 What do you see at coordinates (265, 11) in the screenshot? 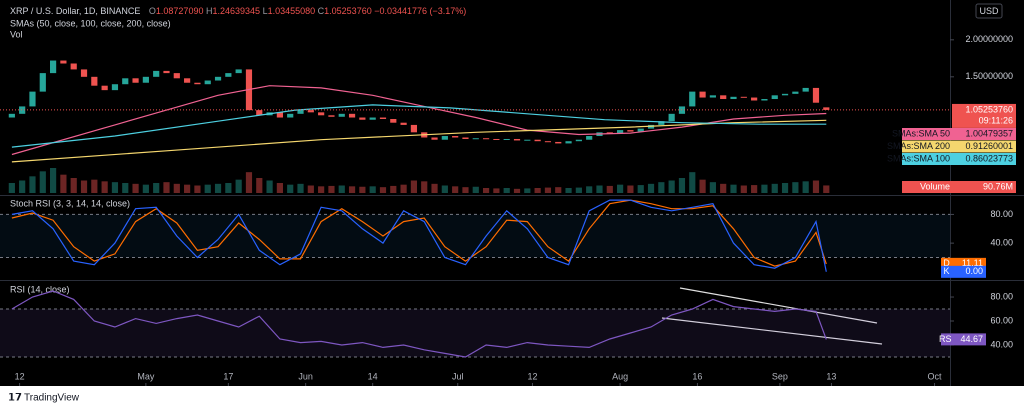
I see `ohlc-key: L` at bounding box center [265, 11].